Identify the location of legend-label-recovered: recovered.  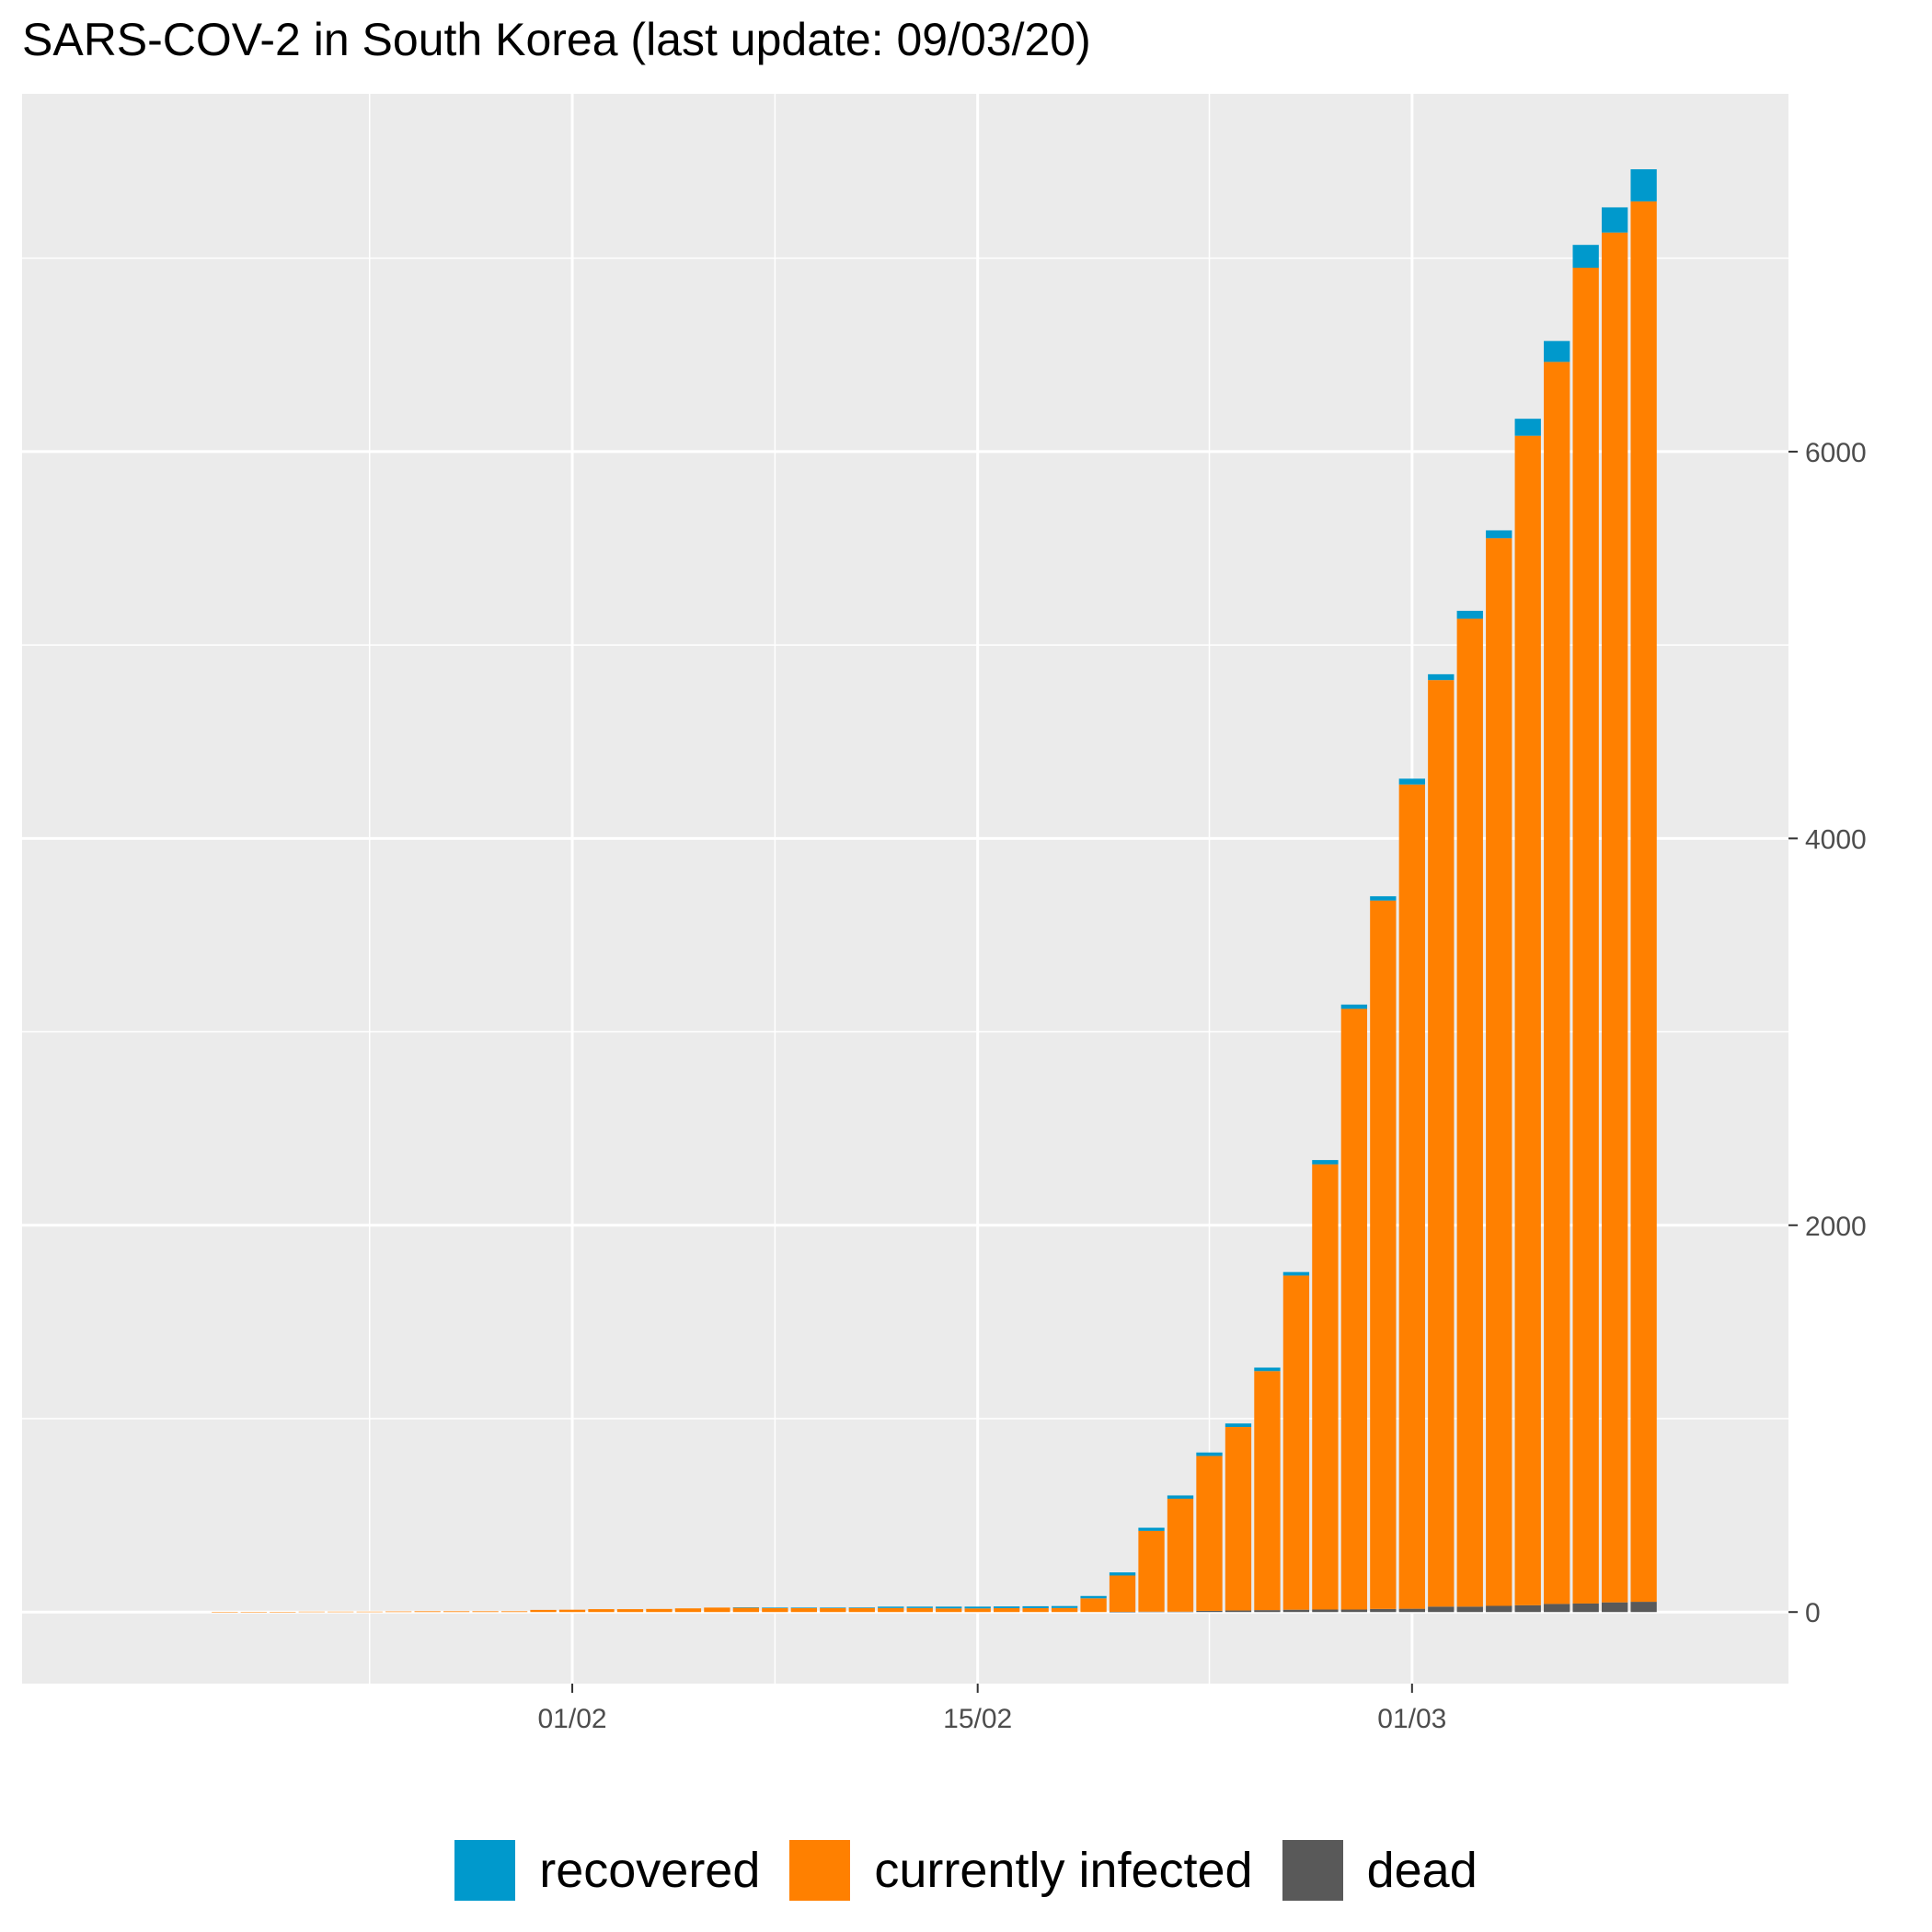
(650, 1870).